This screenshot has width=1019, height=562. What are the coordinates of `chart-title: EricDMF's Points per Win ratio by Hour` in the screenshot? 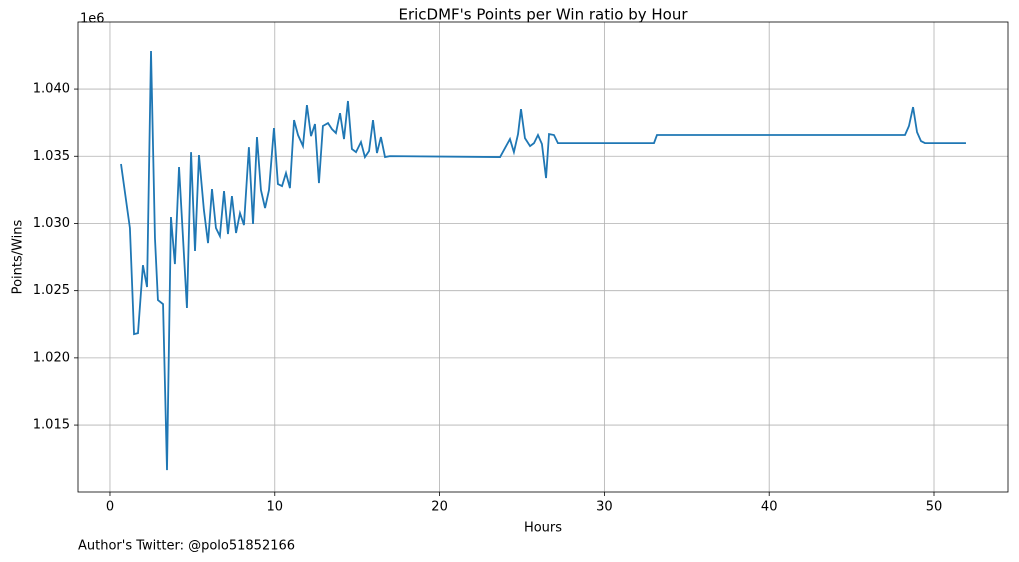 It's located at (544, 15).